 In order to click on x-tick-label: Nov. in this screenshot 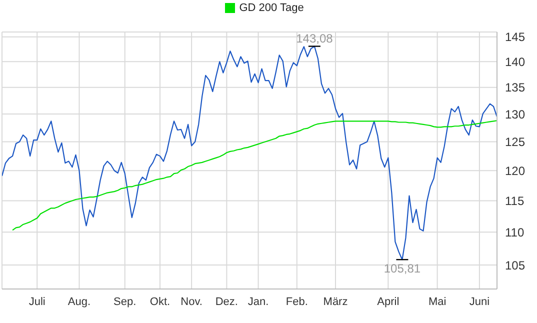, I will do `click(191, 302)`.